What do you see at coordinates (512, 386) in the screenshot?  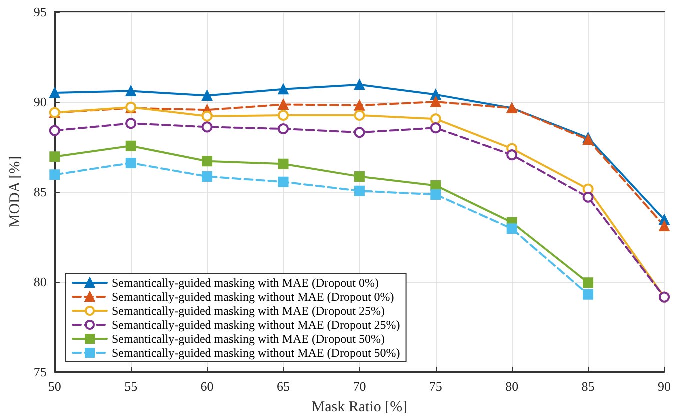 I see `x-tick-label: 80` at bounding box center [512, 386].